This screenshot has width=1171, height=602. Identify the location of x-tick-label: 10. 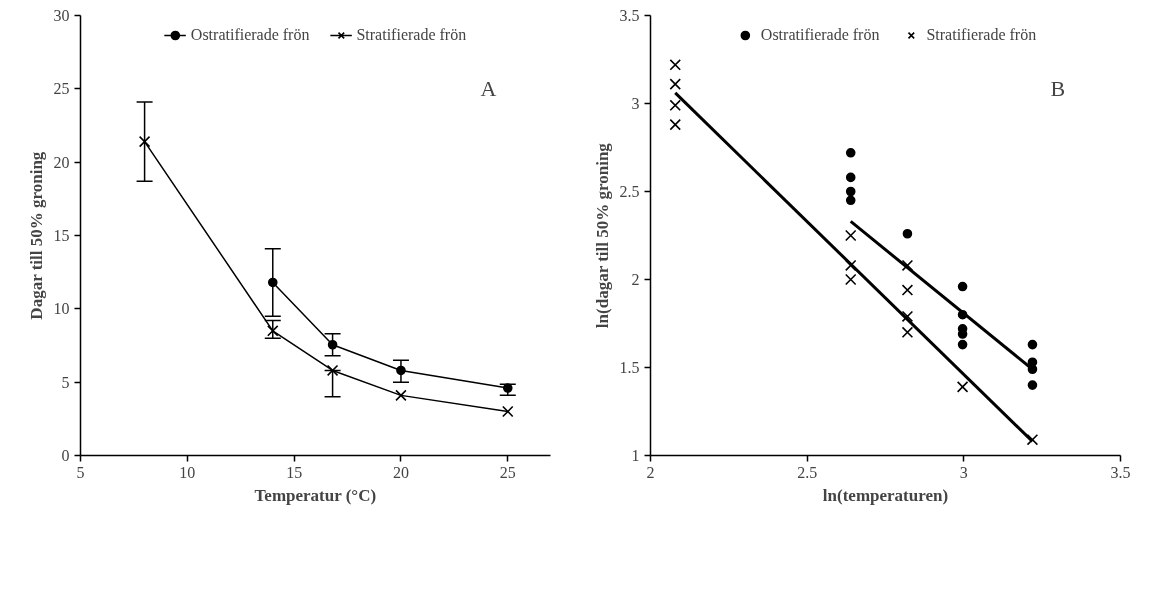
(187, 472).